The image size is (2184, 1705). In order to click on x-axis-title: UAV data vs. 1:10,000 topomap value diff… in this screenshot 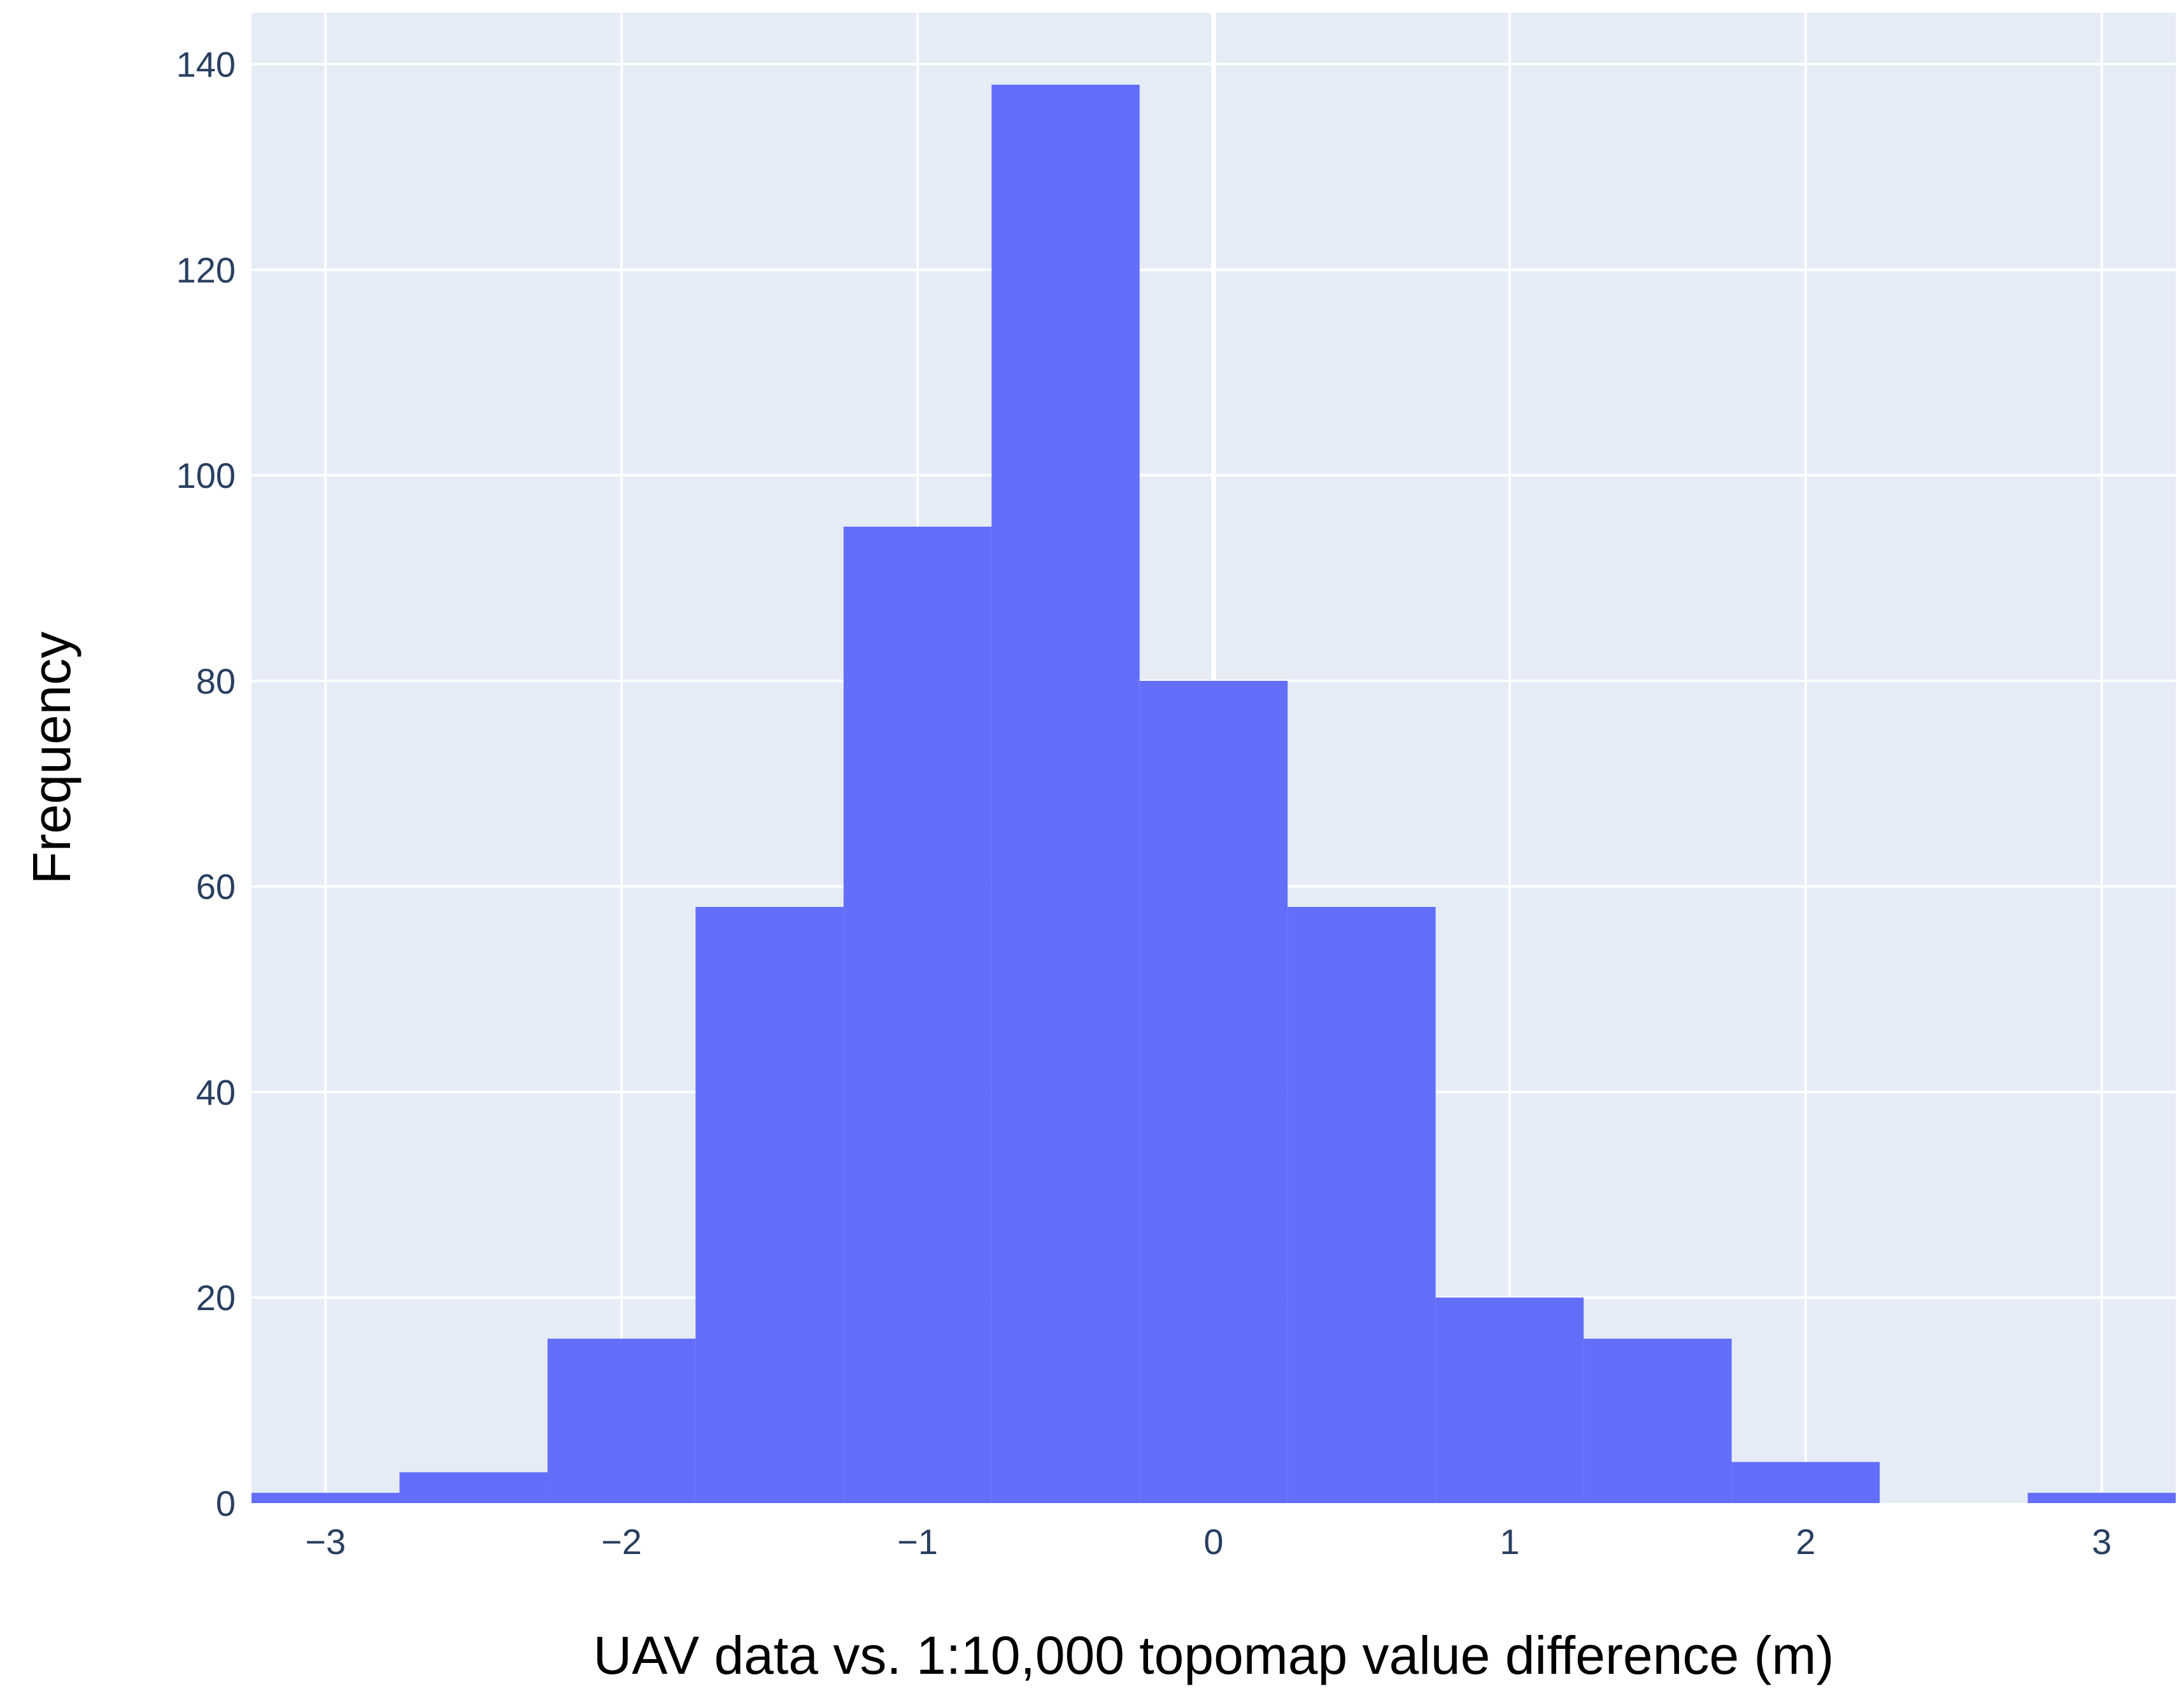, I will do `click(1213, 1655)`.